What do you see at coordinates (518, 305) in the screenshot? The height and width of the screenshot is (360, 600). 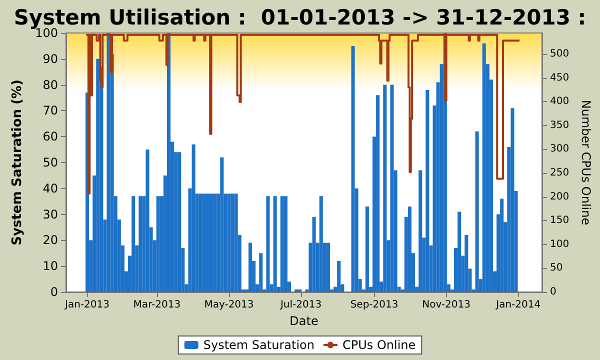 I see `x-tick-label: Jan-2014` at bounding box center [518, 305].